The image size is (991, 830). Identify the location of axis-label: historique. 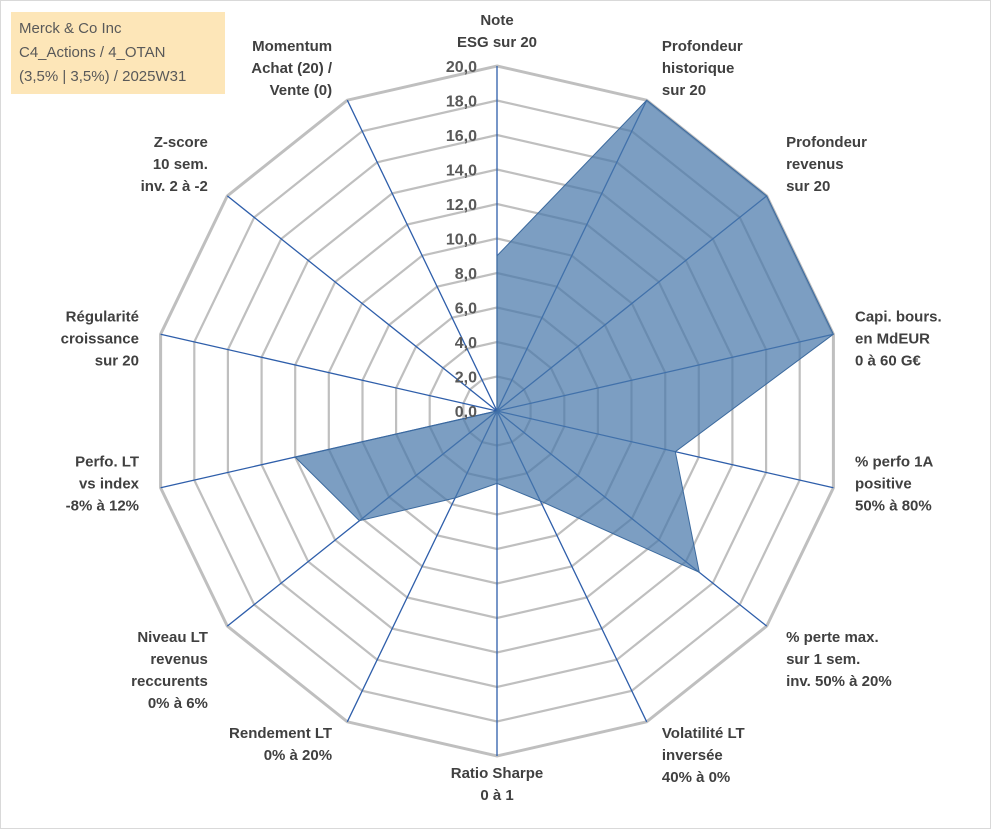
(698, 68).